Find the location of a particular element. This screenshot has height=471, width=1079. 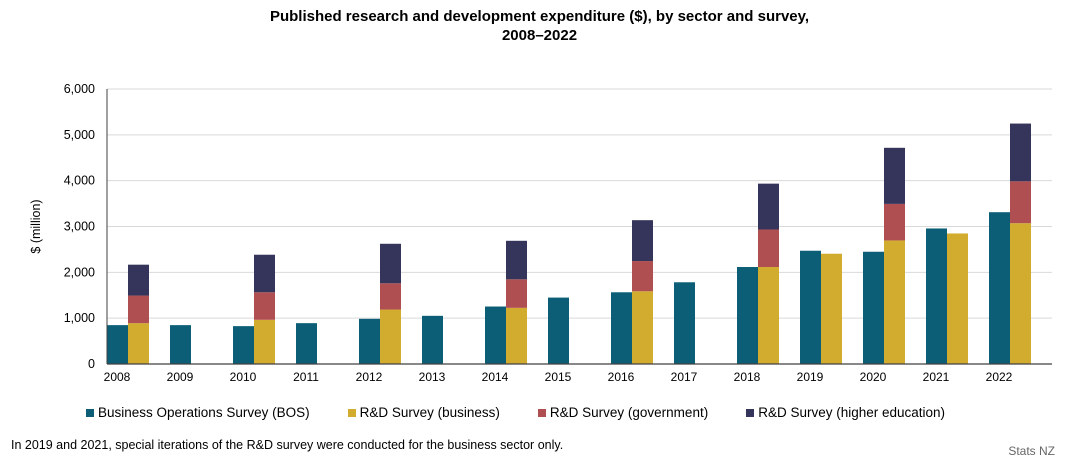

legend-label: R&D Survey (business) is located at coordinates (429, 412).